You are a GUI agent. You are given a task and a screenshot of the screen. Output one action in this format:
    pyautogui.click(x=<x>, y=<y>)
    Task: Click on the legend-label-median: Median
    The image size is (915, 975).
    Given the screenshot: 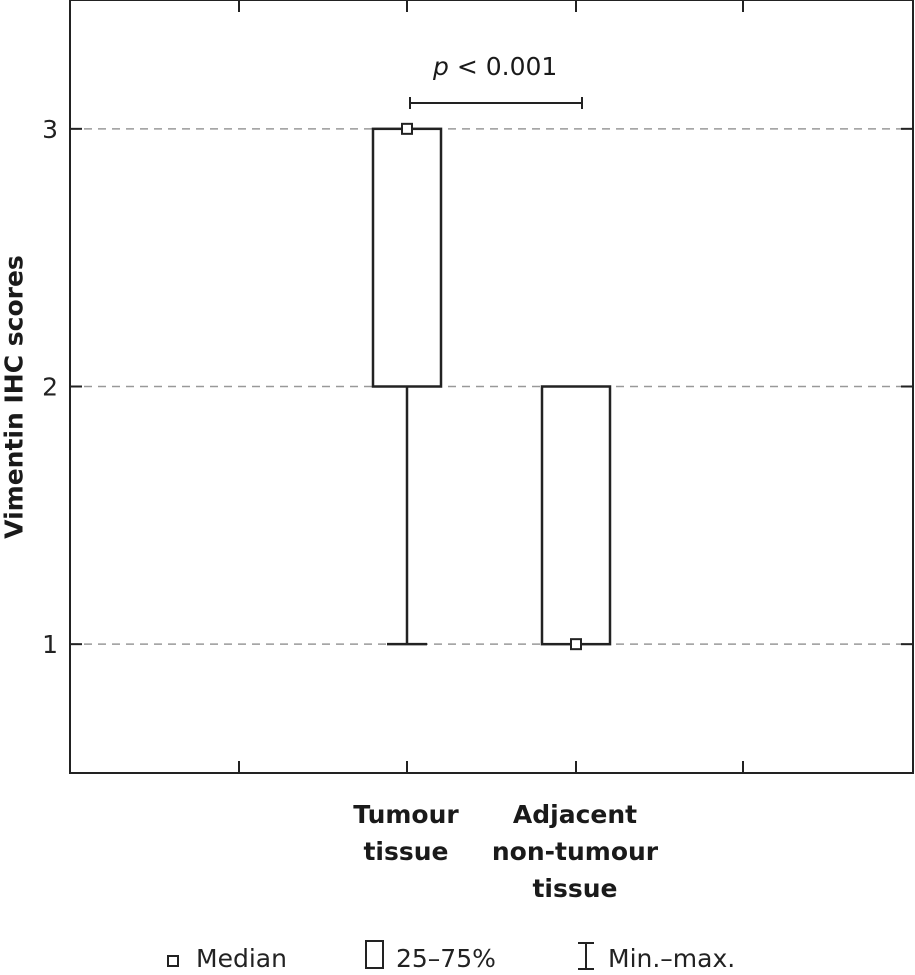 What is the action you would take?
    pyautogui.click(x=241, y=958)
    